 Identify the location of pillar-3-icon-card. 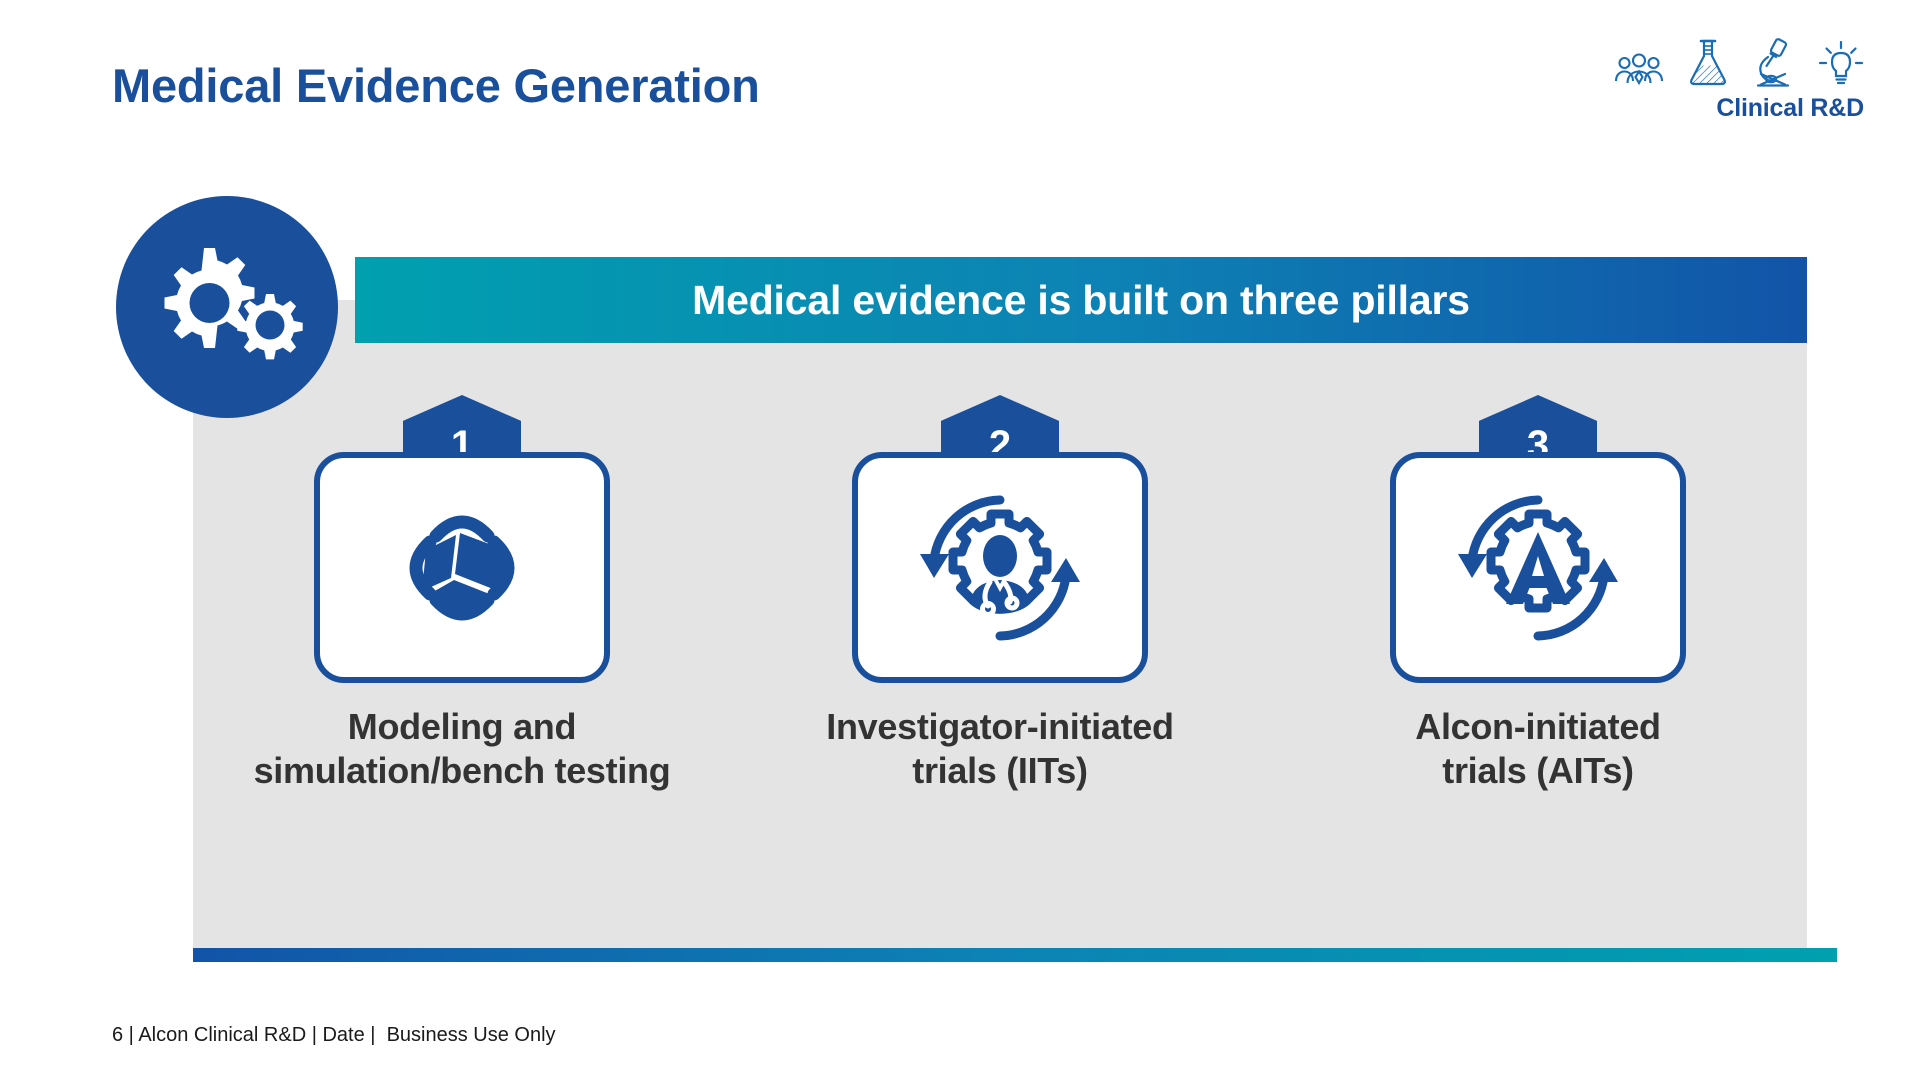
(1538, 567).